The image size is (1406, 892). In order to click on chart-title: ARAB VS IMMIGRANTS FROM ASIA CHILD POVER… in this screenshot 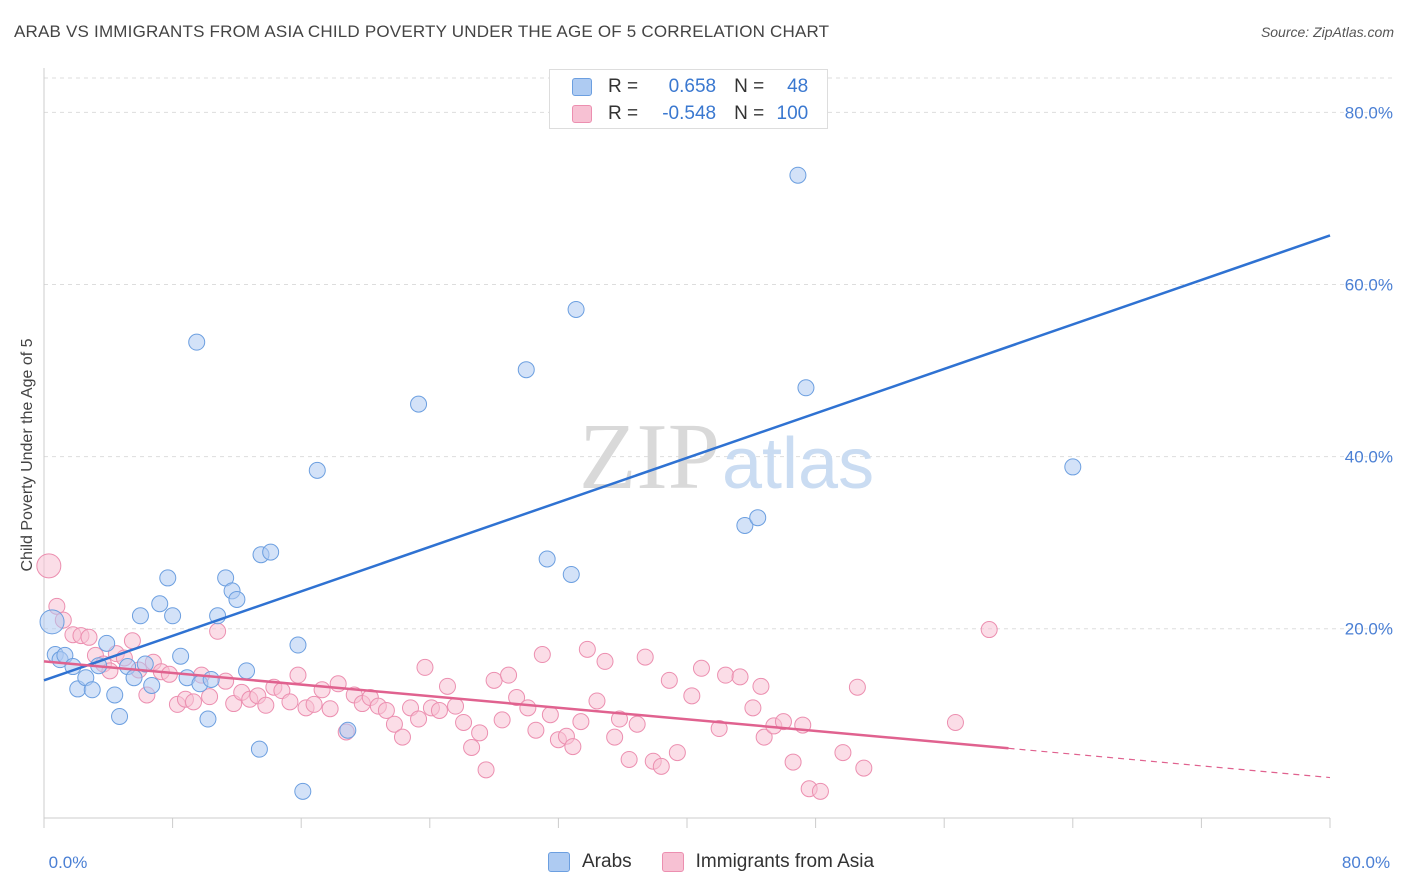, I will do `click(422, 31)`.